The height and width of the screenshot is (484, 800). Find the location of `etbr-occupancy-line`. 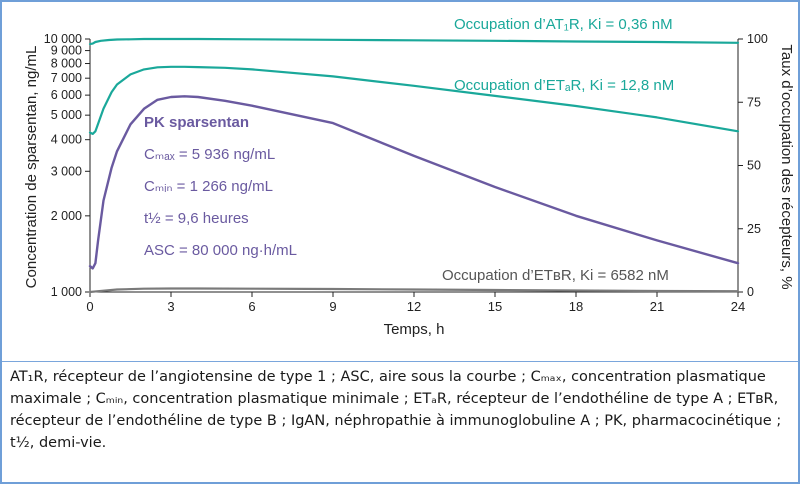

etbr-occupancy-line is located at coordinates (414, 290).